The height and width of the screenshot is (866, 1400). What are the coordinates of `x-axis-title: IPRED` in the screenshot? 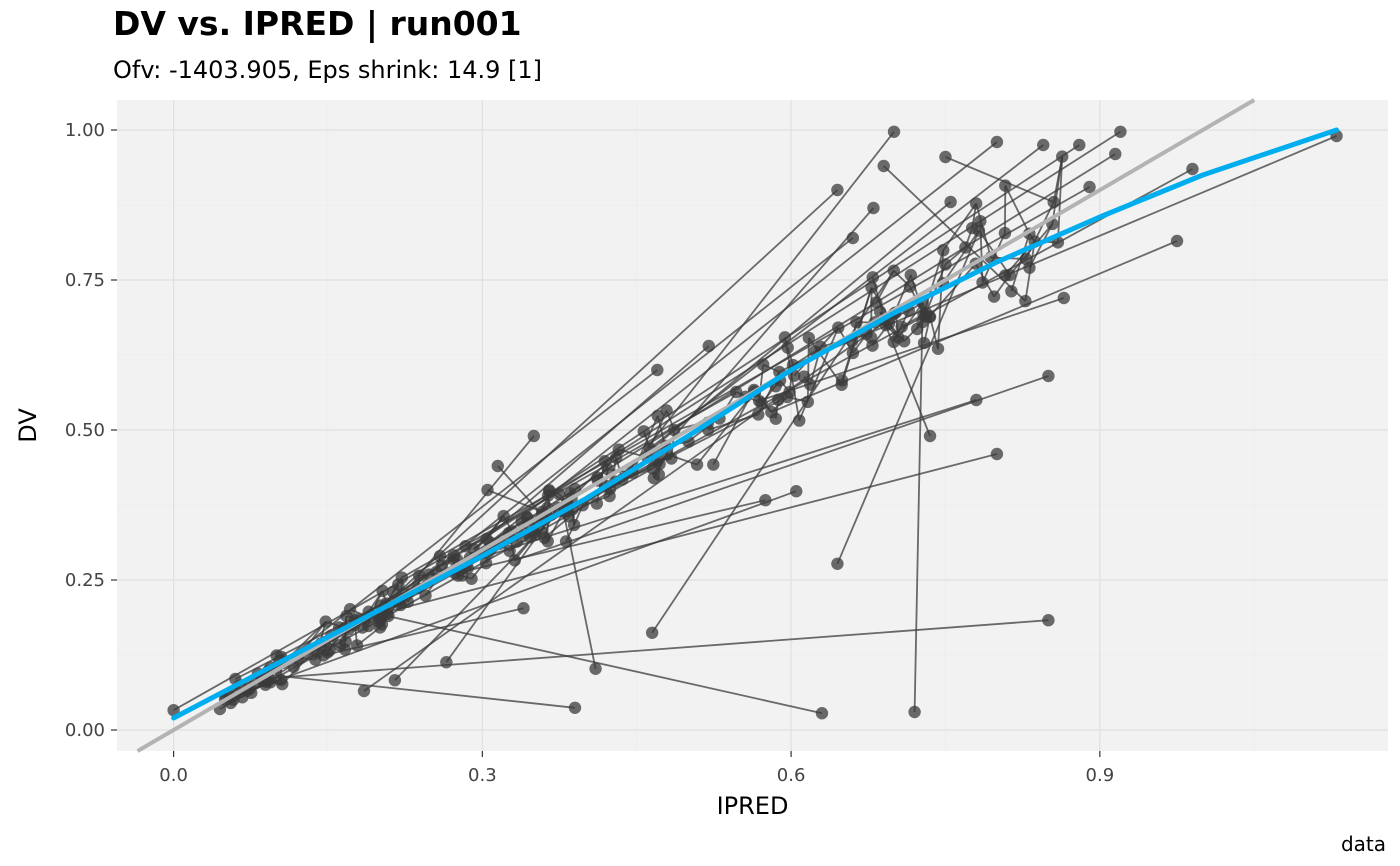 It's located at (753, 806).